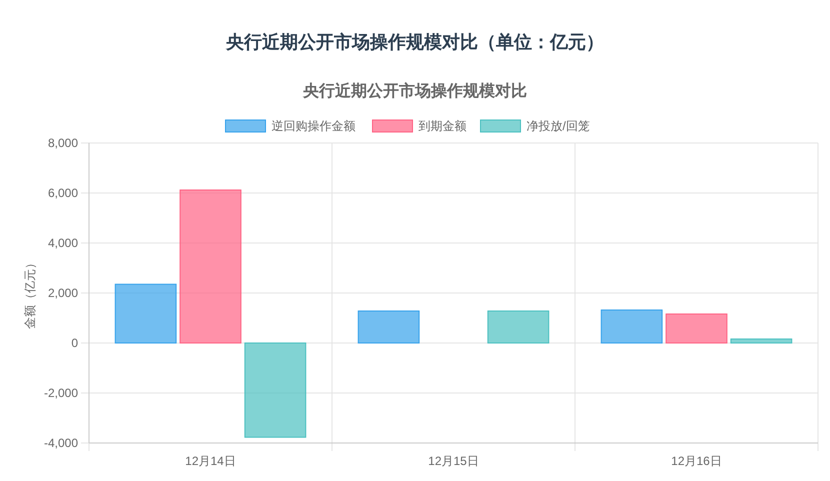 The height and width of the screenshot is (481, 830). What do you see at coordinates (415, 42) in the screenshot?
I see `chart-title: 央行近期公开市场操作规模对比（单位：亿元）` at bounding box center [415, 42].